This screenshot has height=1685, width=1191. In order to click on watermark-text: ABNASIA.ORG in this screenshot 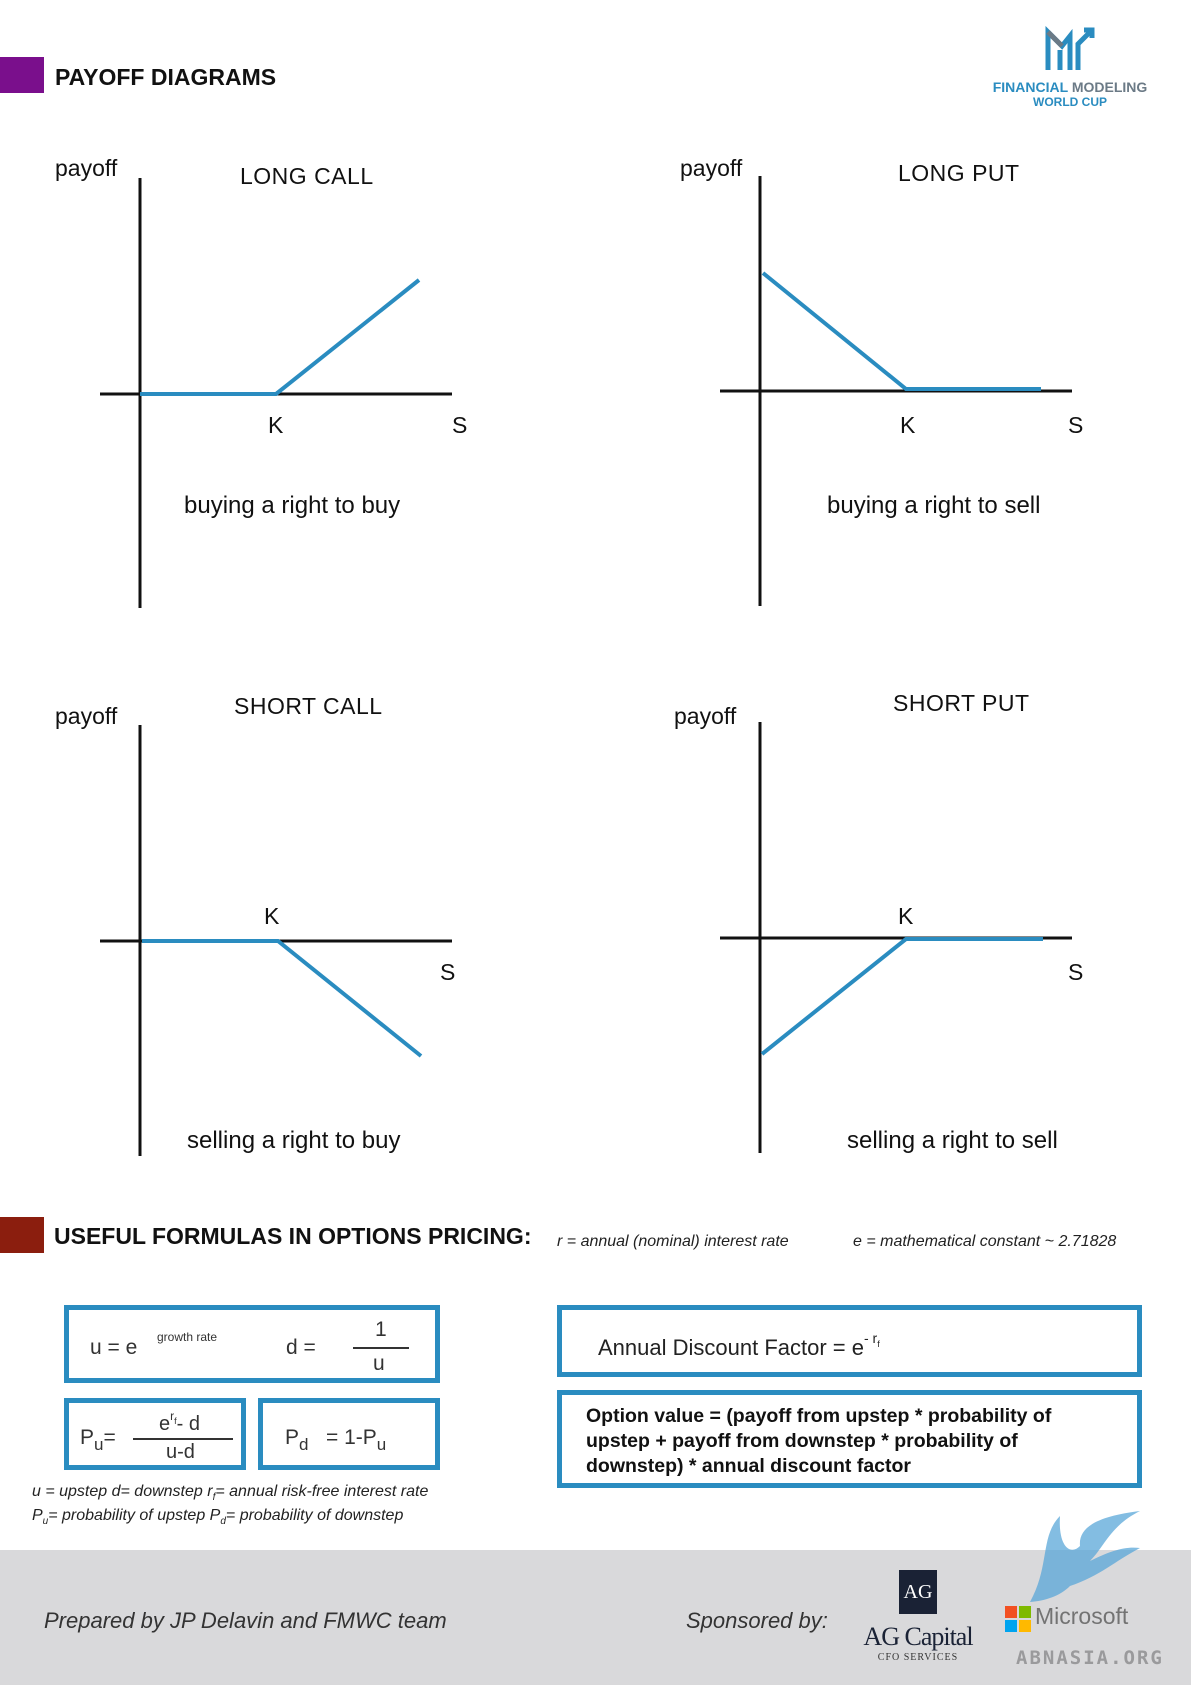, I will do `click(1090, 1658)`.